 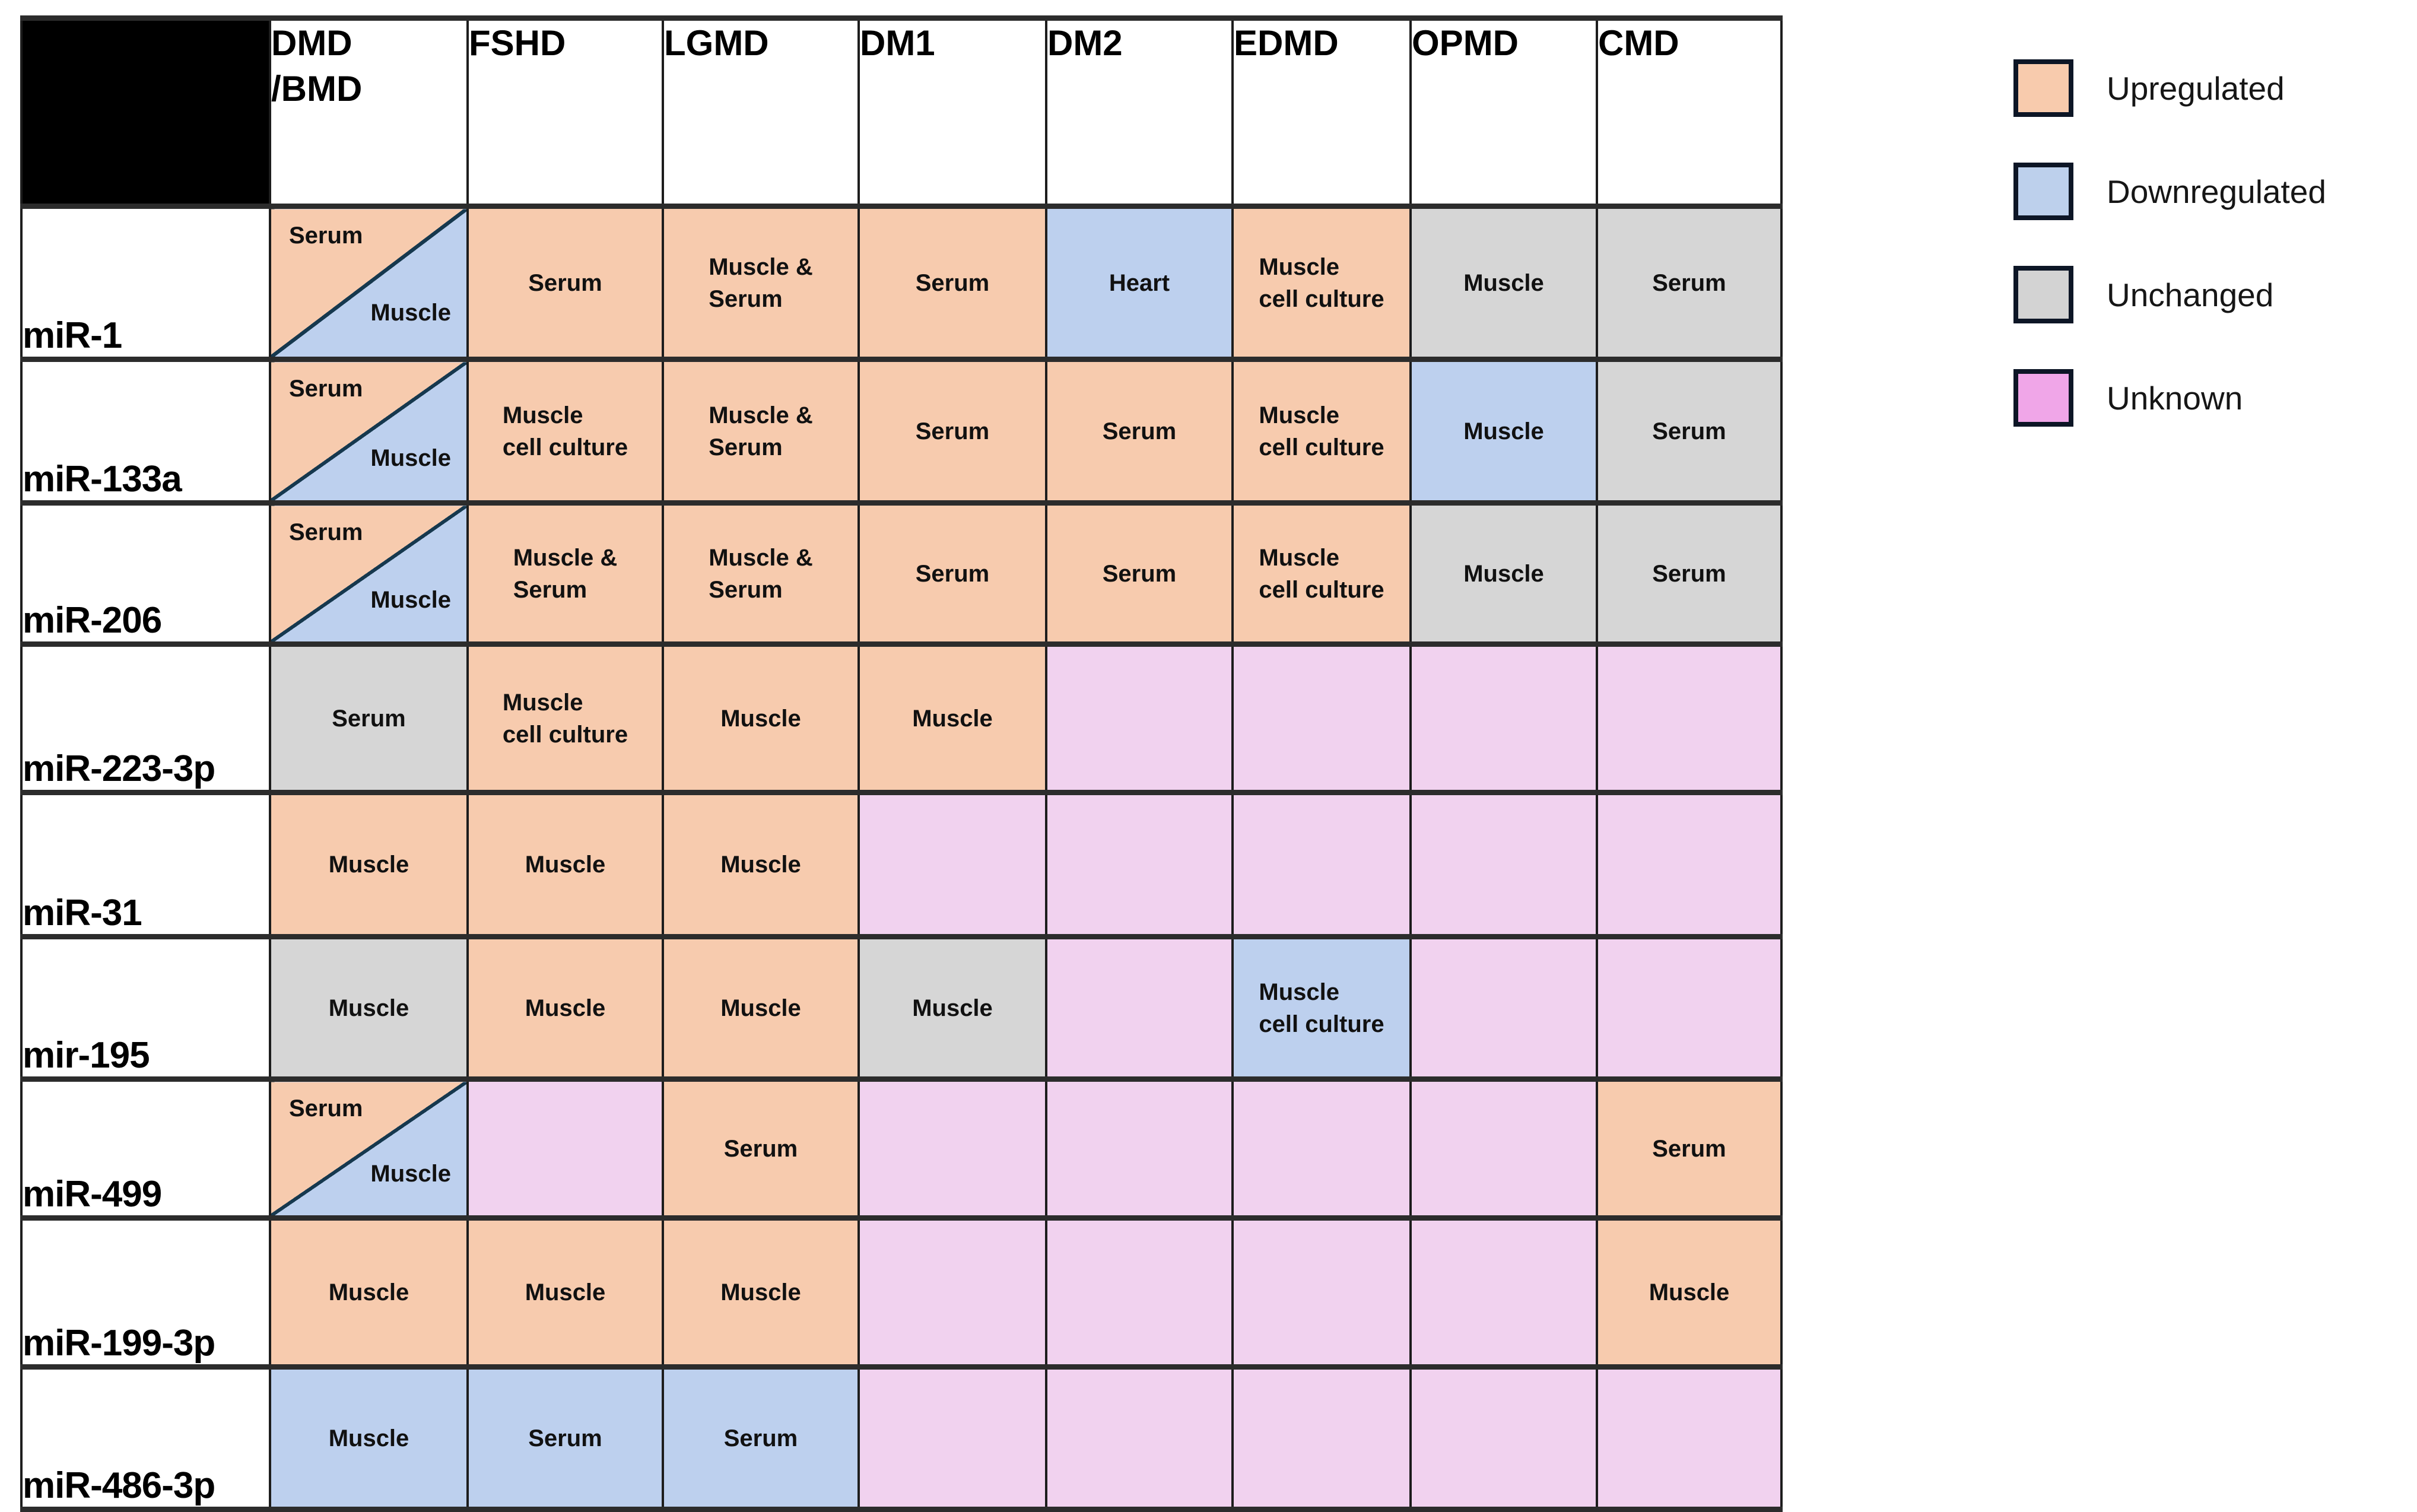 What do you see at coordinates (761, 112) in the screenshot?
I see `column-header-lgmd: LGMD` at bounding box center [761, 112].